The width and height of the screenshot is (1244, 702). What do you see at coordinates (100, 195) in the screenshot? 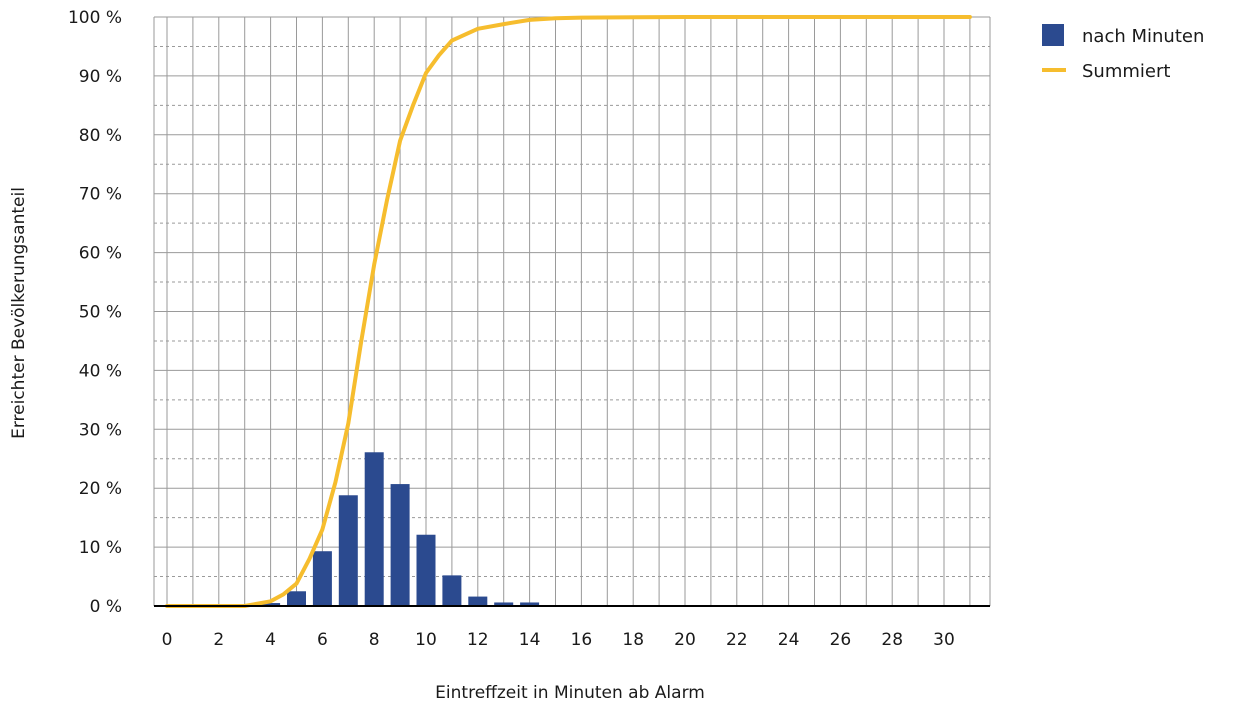
I see `y-tick-label: 70 %` at bounding box center [100, 195].